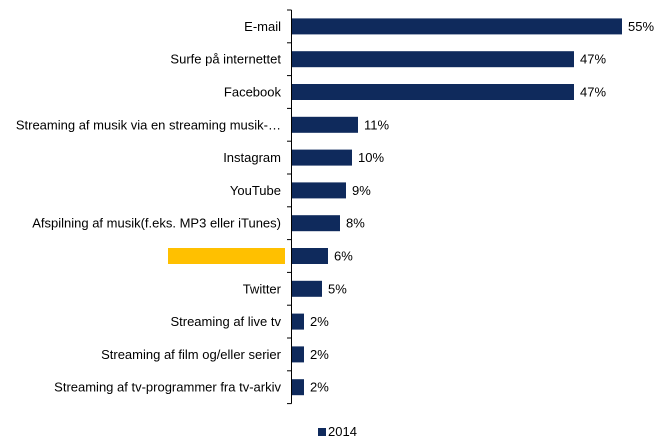 This screenshot has width=654, height=438. What do you see at coordinates (225, 321) in the screenshot?
I see `category-label: Streaming af live tv` at bounding box center [225, 321].